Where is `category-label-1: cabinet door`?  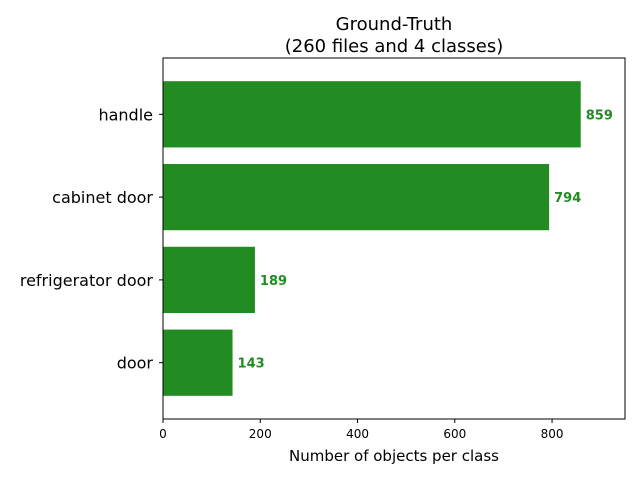 category-label-1: cabinet door is located at coordinates (102, 197).